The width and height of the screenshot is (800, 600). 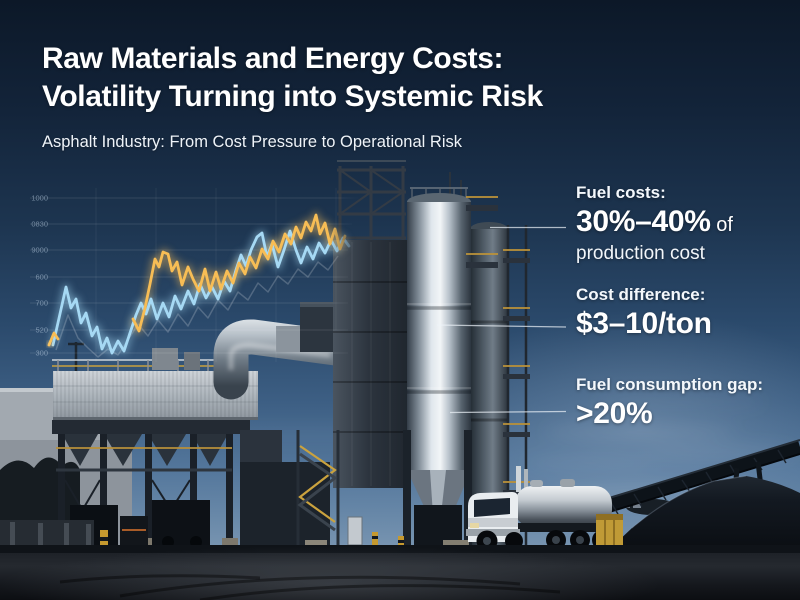 What do you see at coordinates (41, 330) in the screenshot?
I see `svg-text: 520` at bounding box center [41, 330].